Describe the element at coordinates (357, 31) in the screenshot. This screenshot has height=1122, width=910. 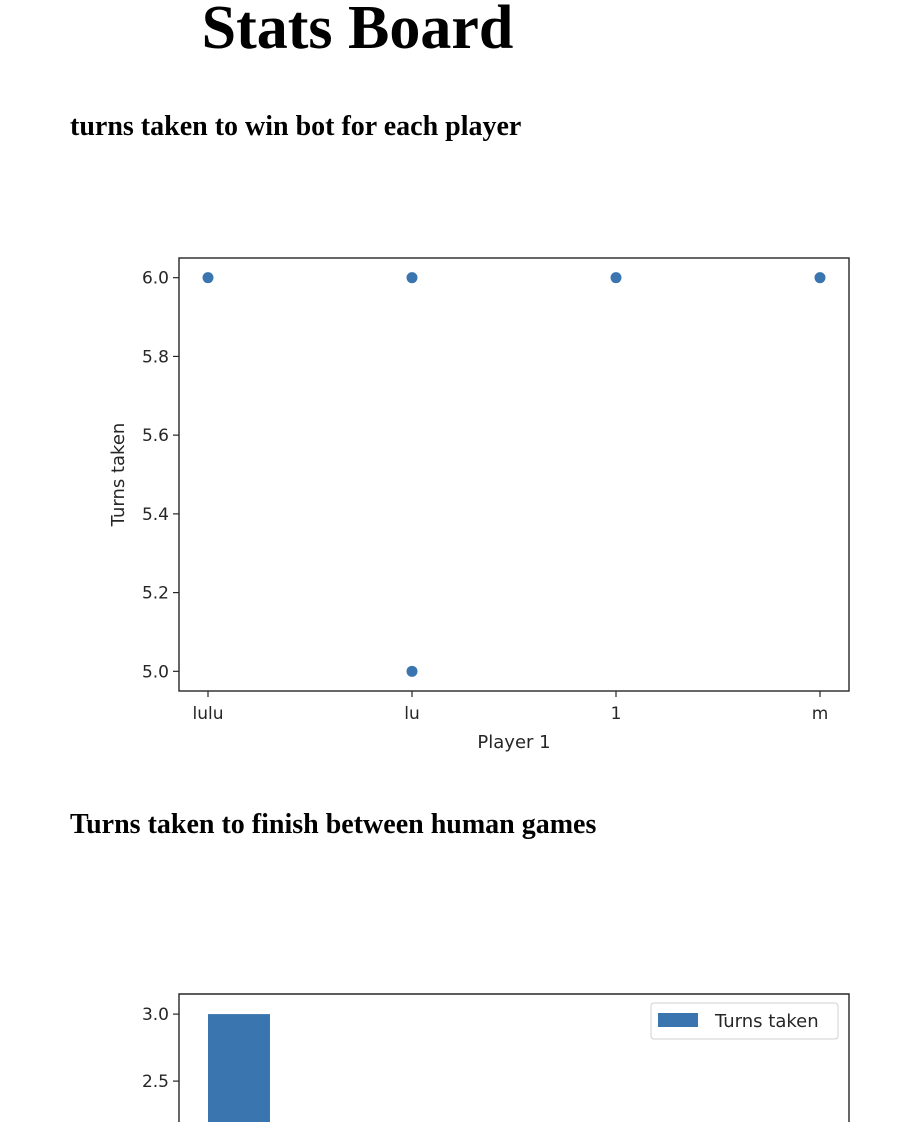
I see `page-title: Stats Board` at that location.